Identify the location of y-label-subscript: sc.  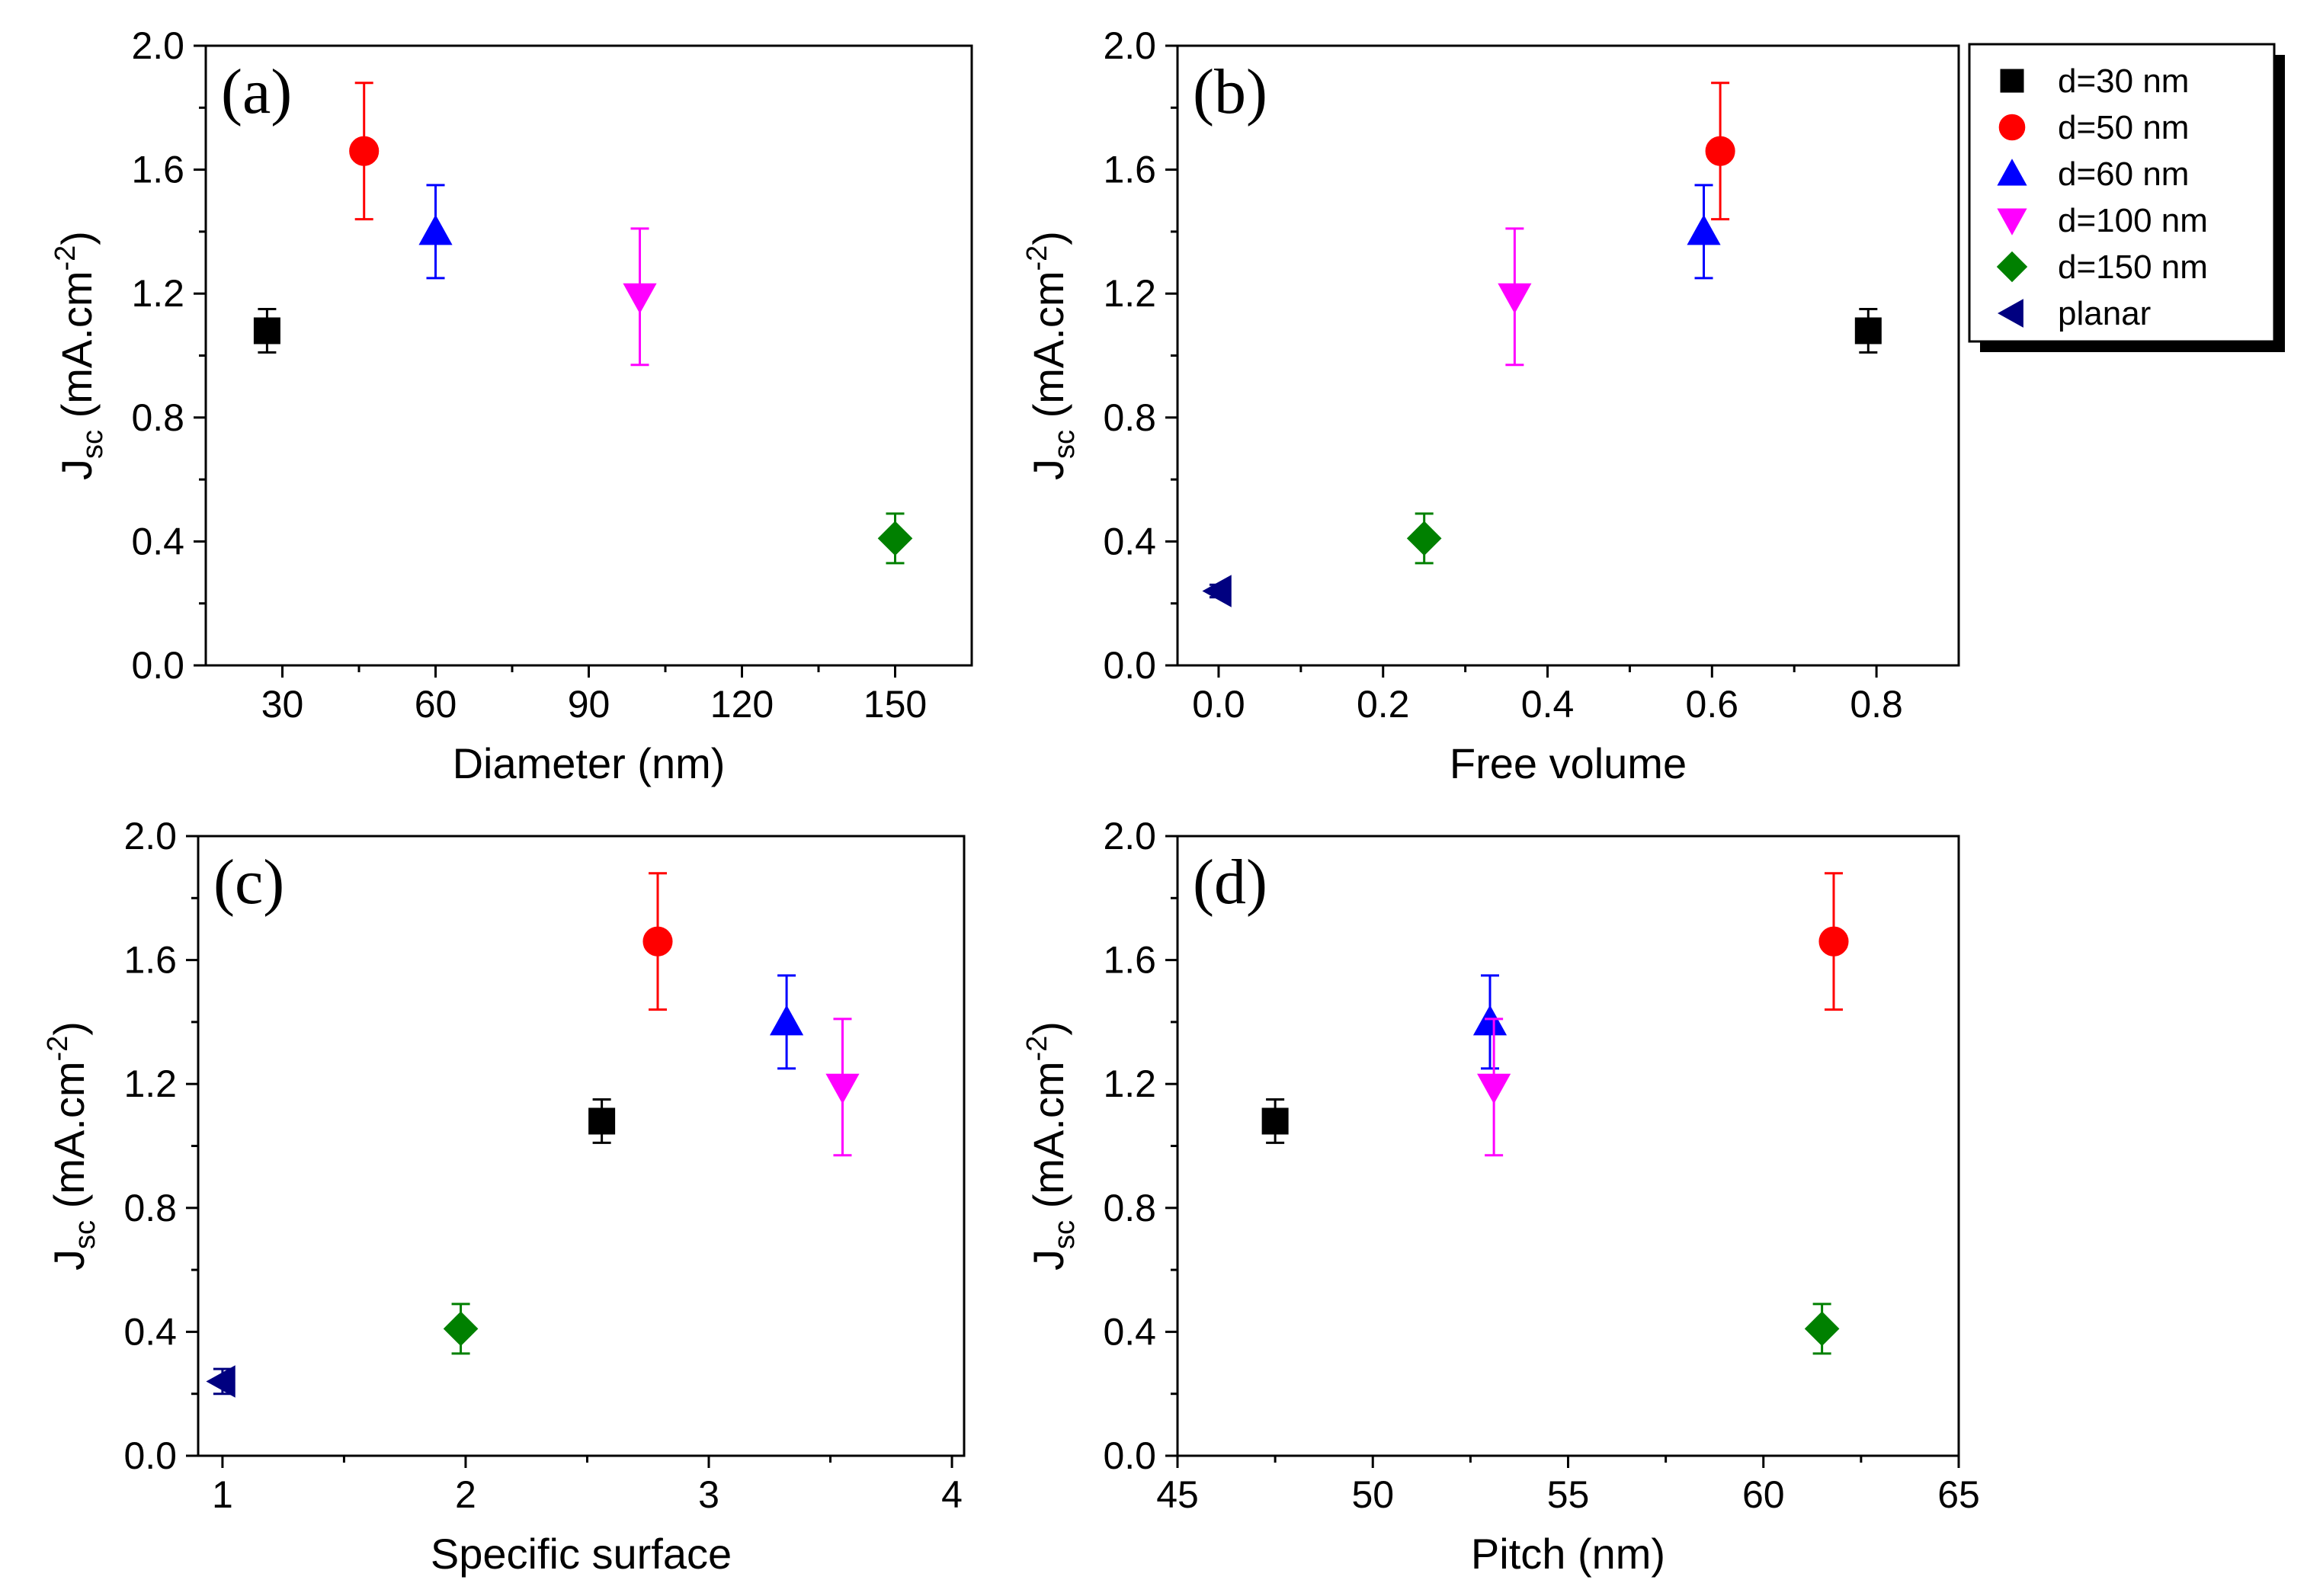
(1065, 444).